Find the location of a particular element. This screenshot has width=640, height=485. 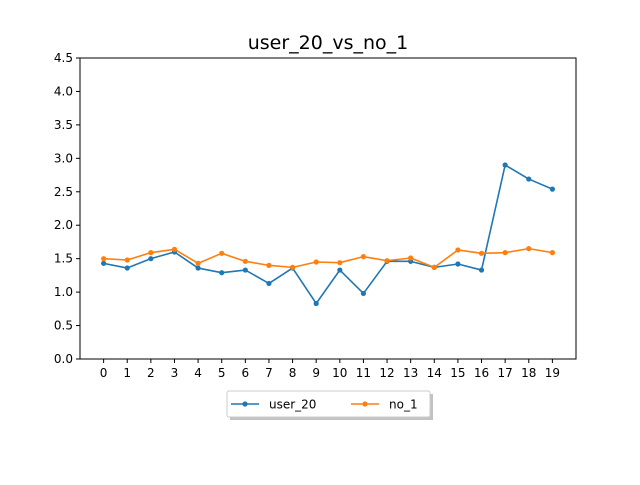

chart-title: user_20_vs_no_1 is located at coordinates (328, 43).